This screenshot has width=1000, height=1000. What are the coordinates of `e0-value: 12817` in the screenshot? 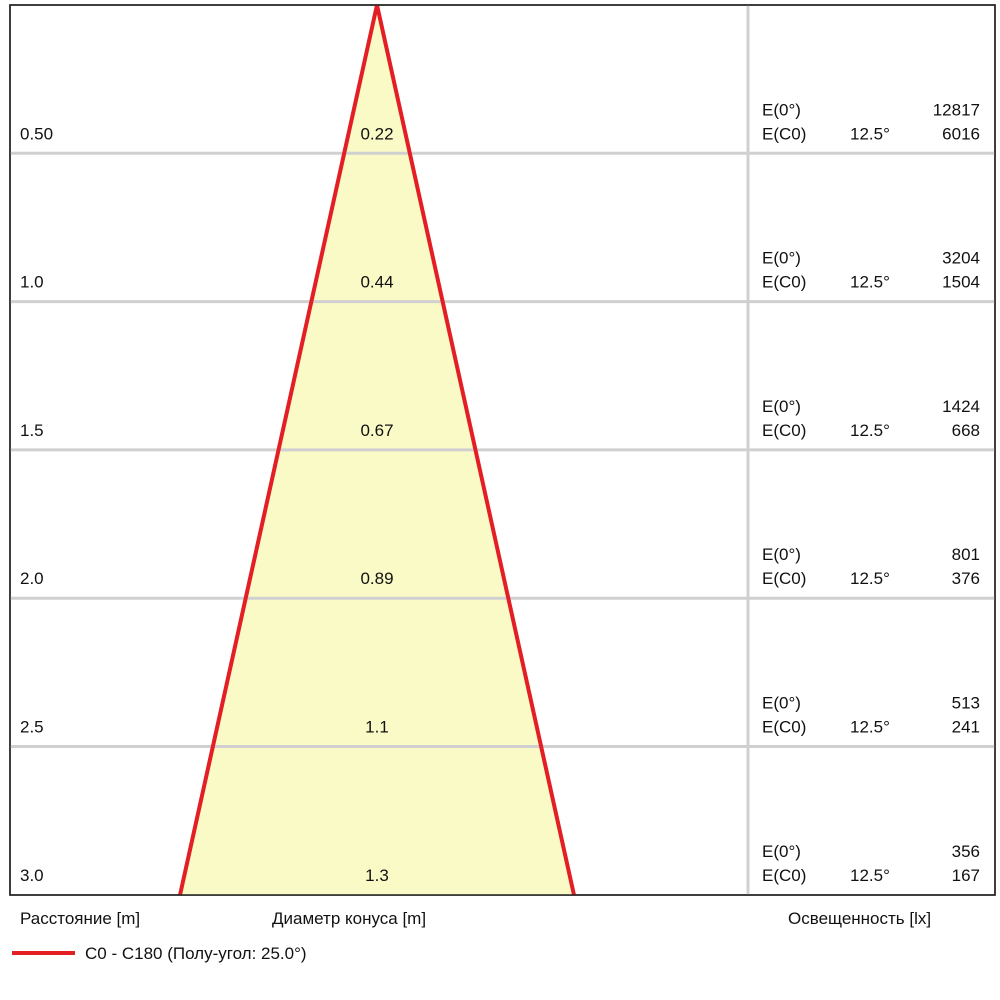 It's located at (956, 109).